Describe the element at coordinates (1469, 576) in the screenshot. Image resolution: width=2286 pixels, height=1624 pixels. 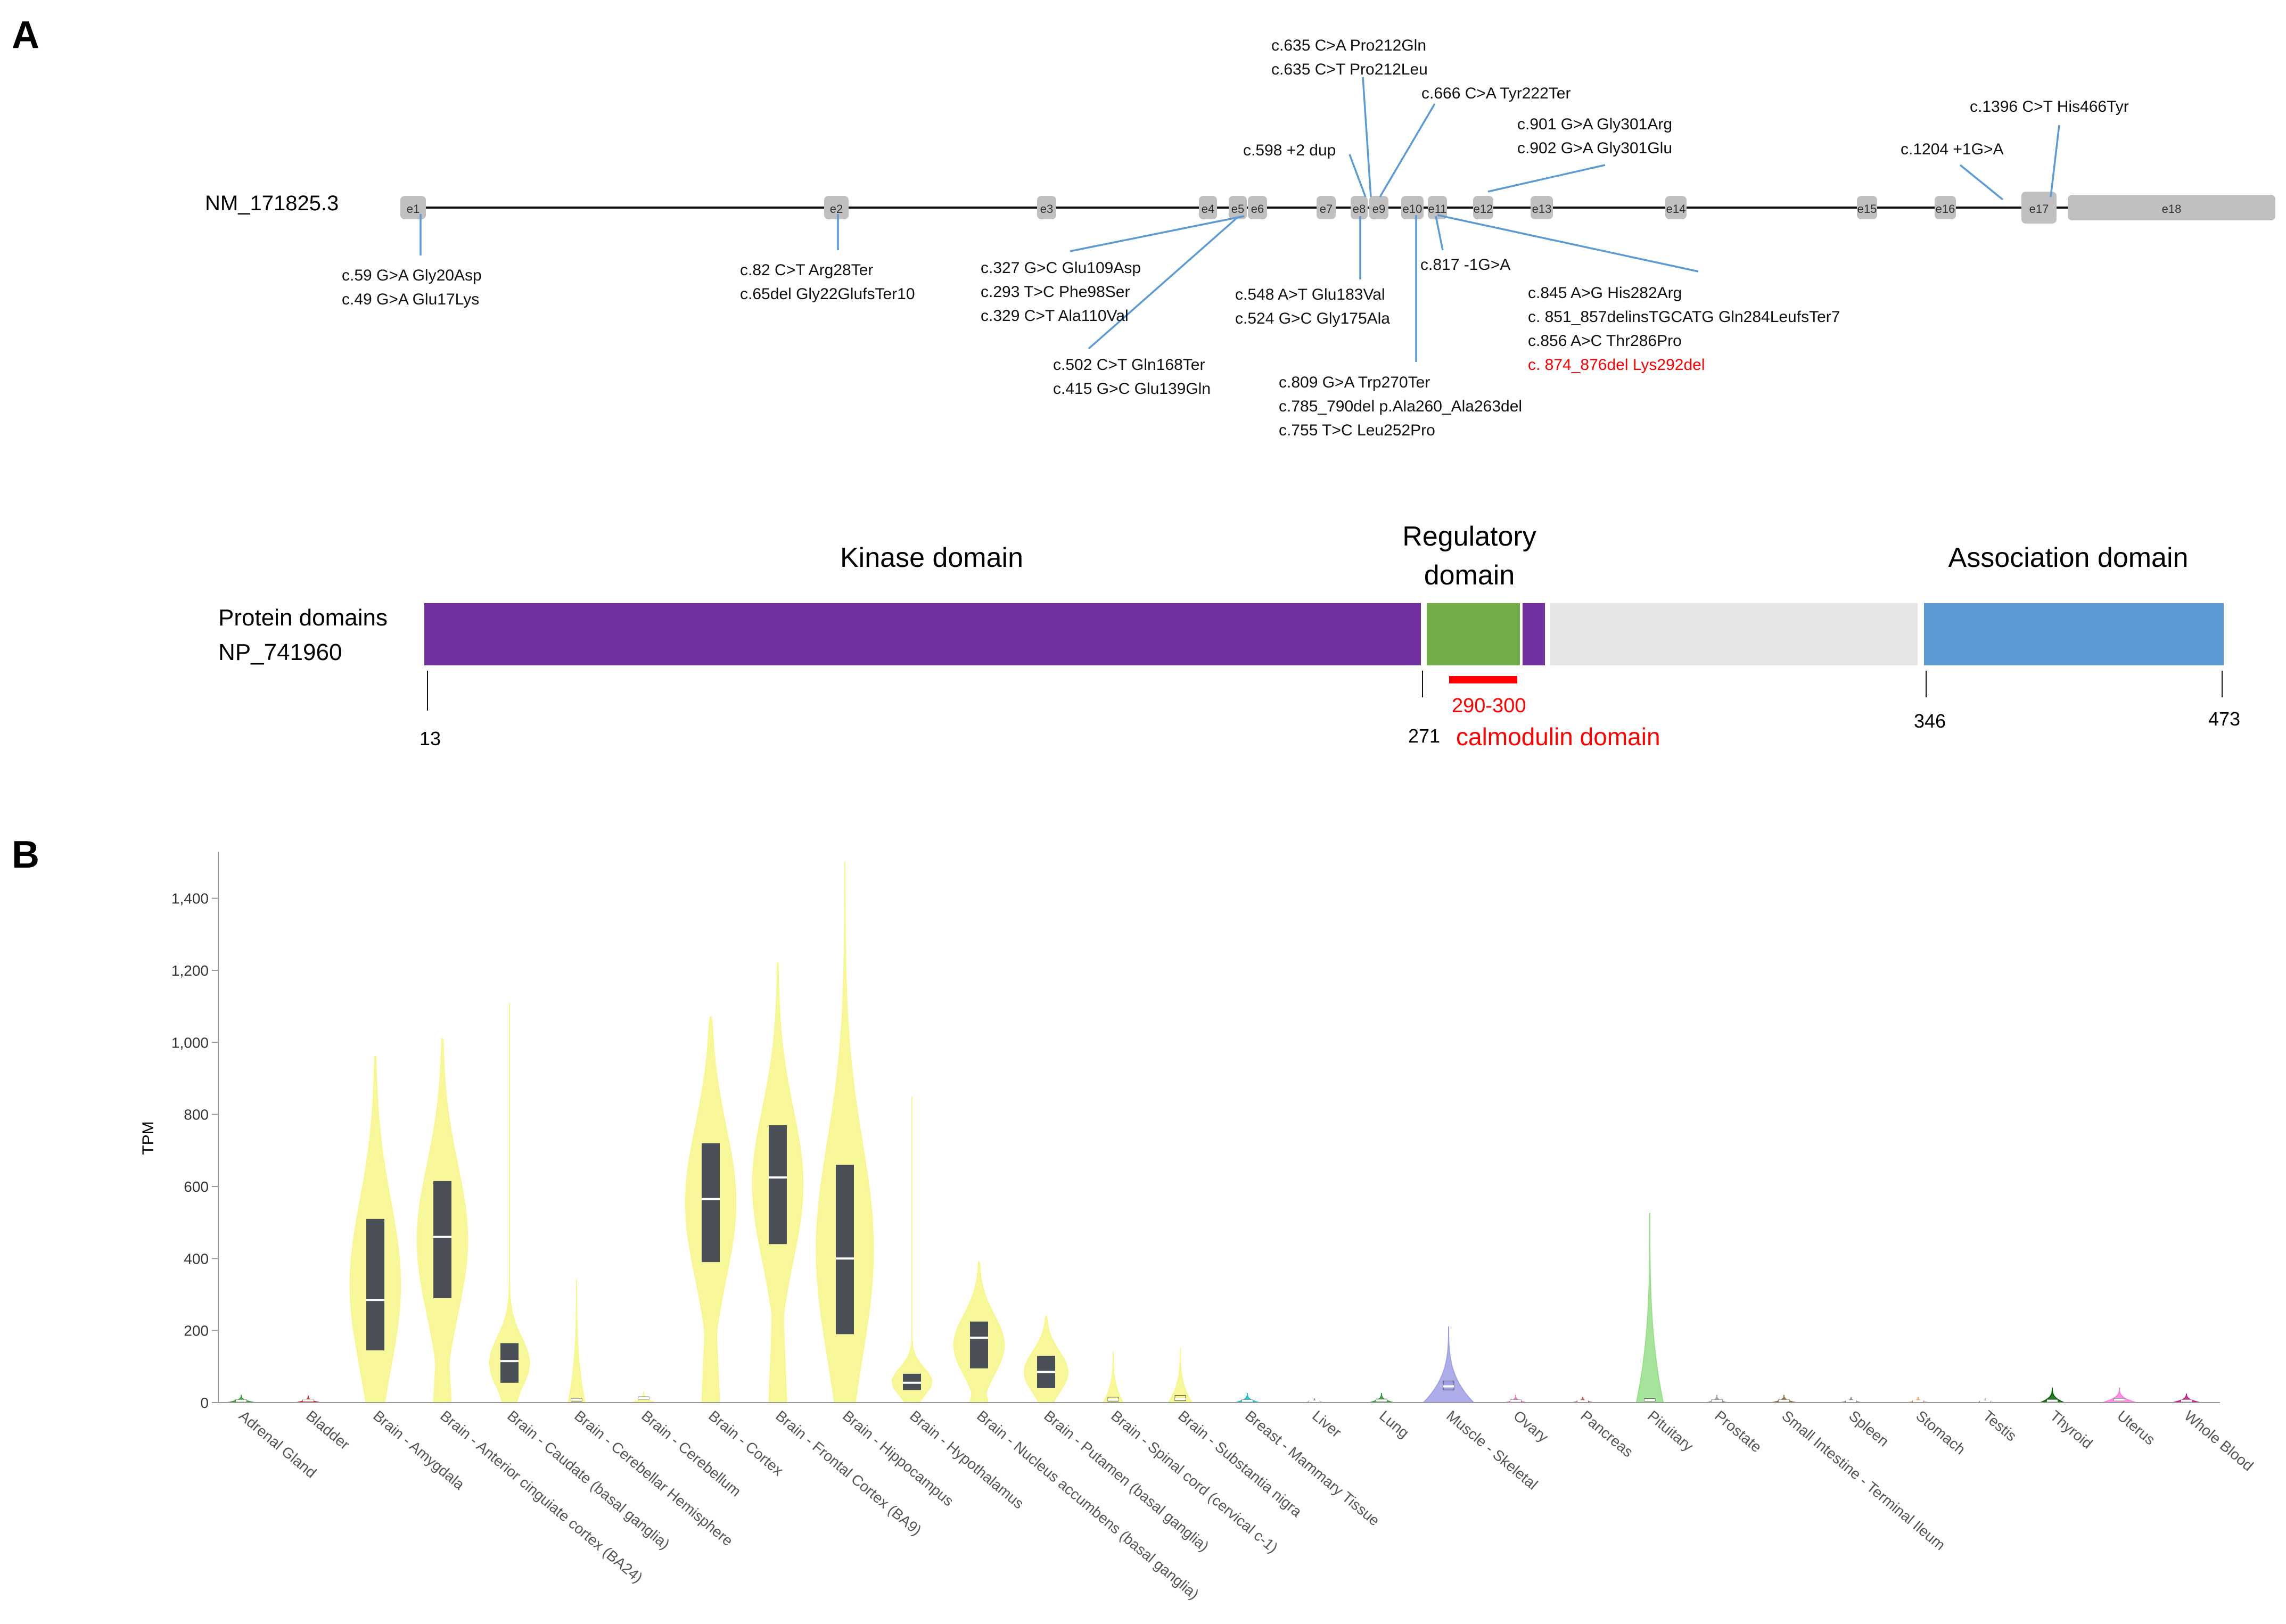
I see `regulatory-domain-title-line2: domain` at that location.